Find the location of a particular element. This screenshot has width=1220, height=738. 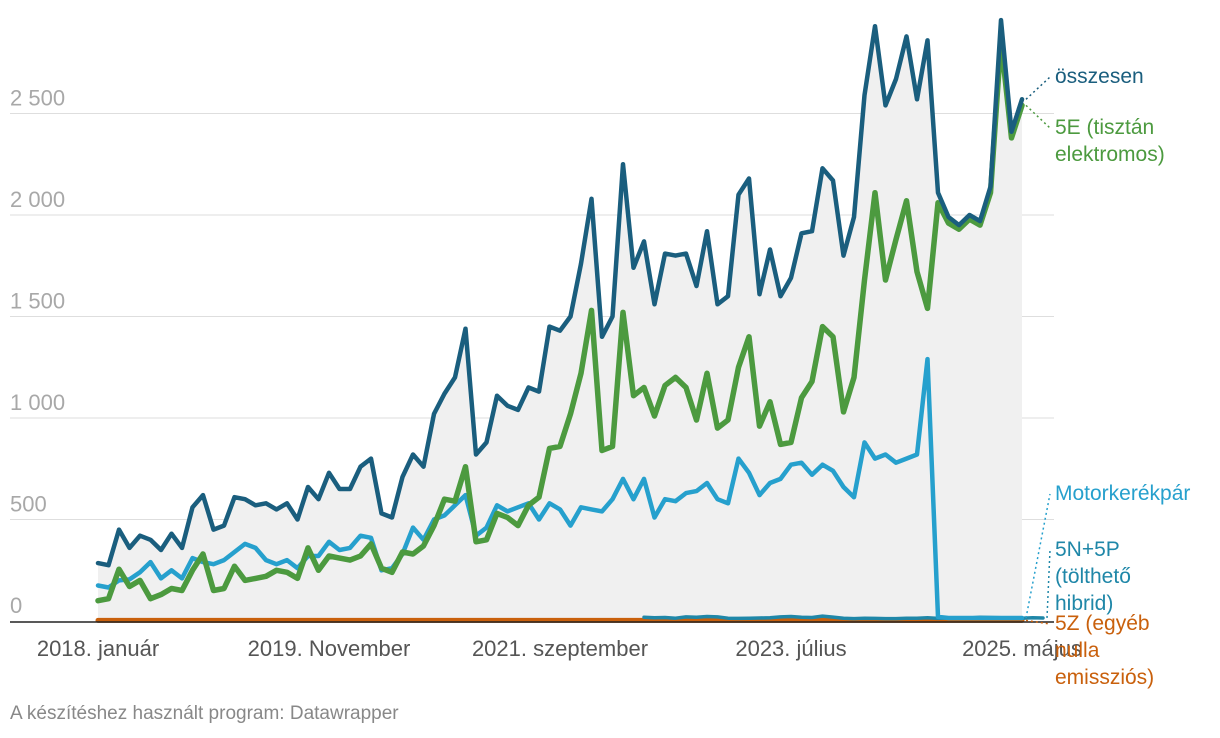

series-label: emissziós) is located at coordinates (1104, 677).